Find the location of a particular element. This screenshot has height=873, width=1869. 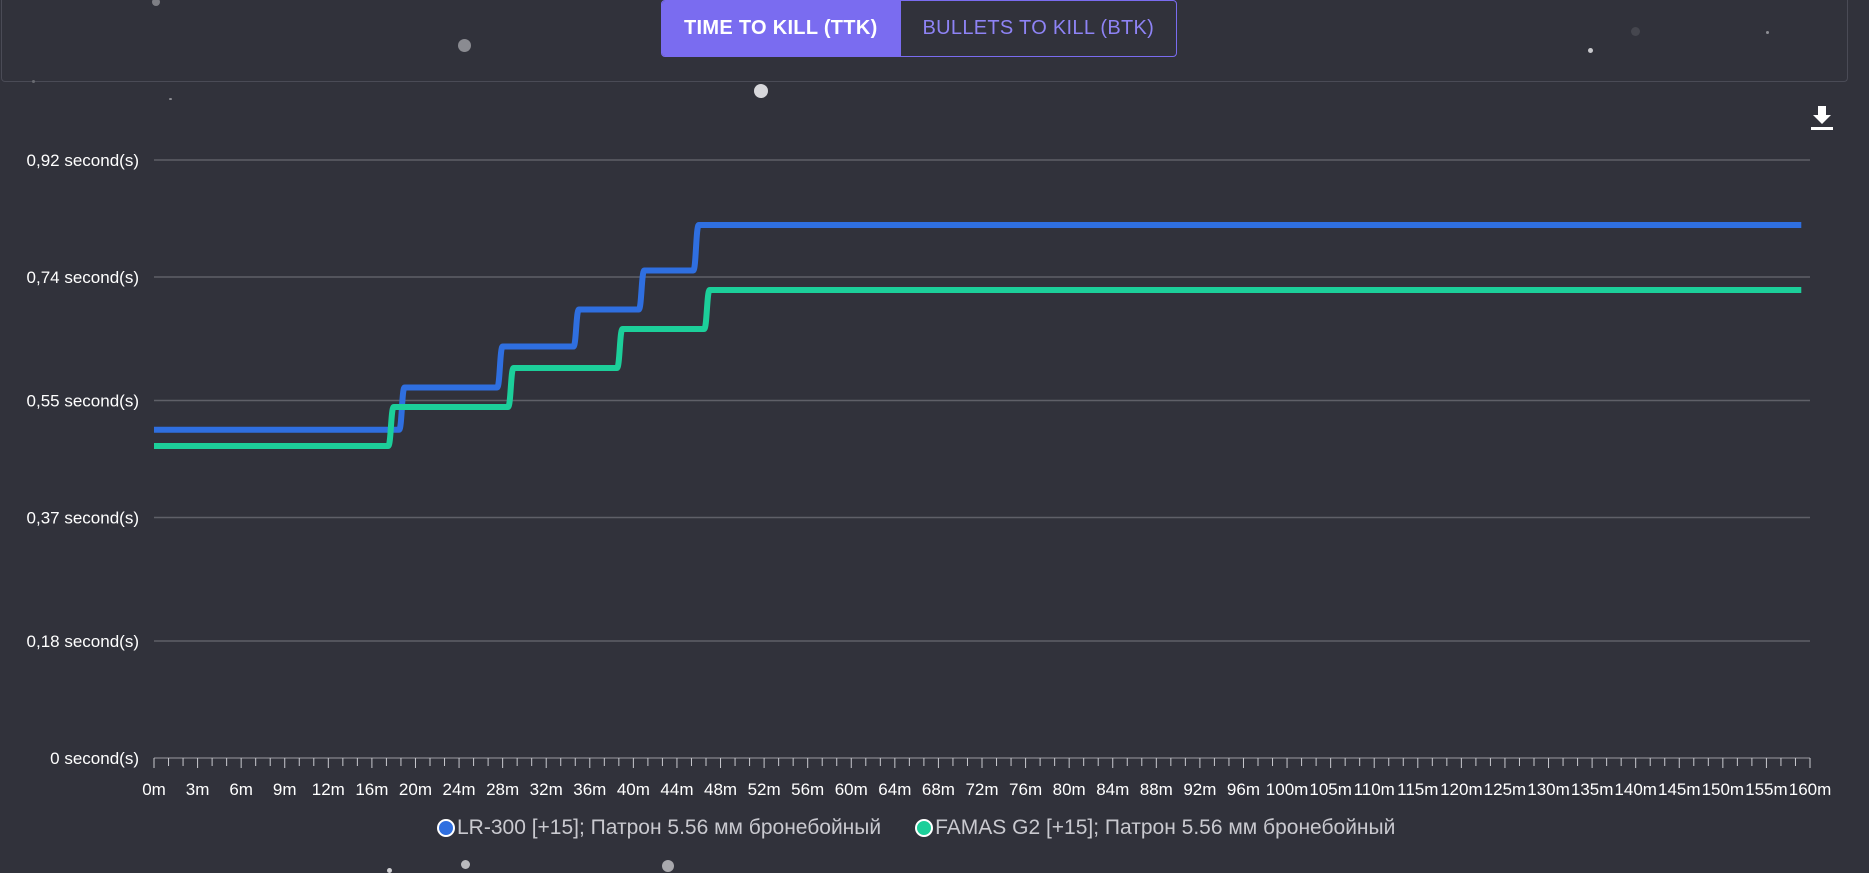

x-tick-label: 84m is located at coordinates (1112, 789).